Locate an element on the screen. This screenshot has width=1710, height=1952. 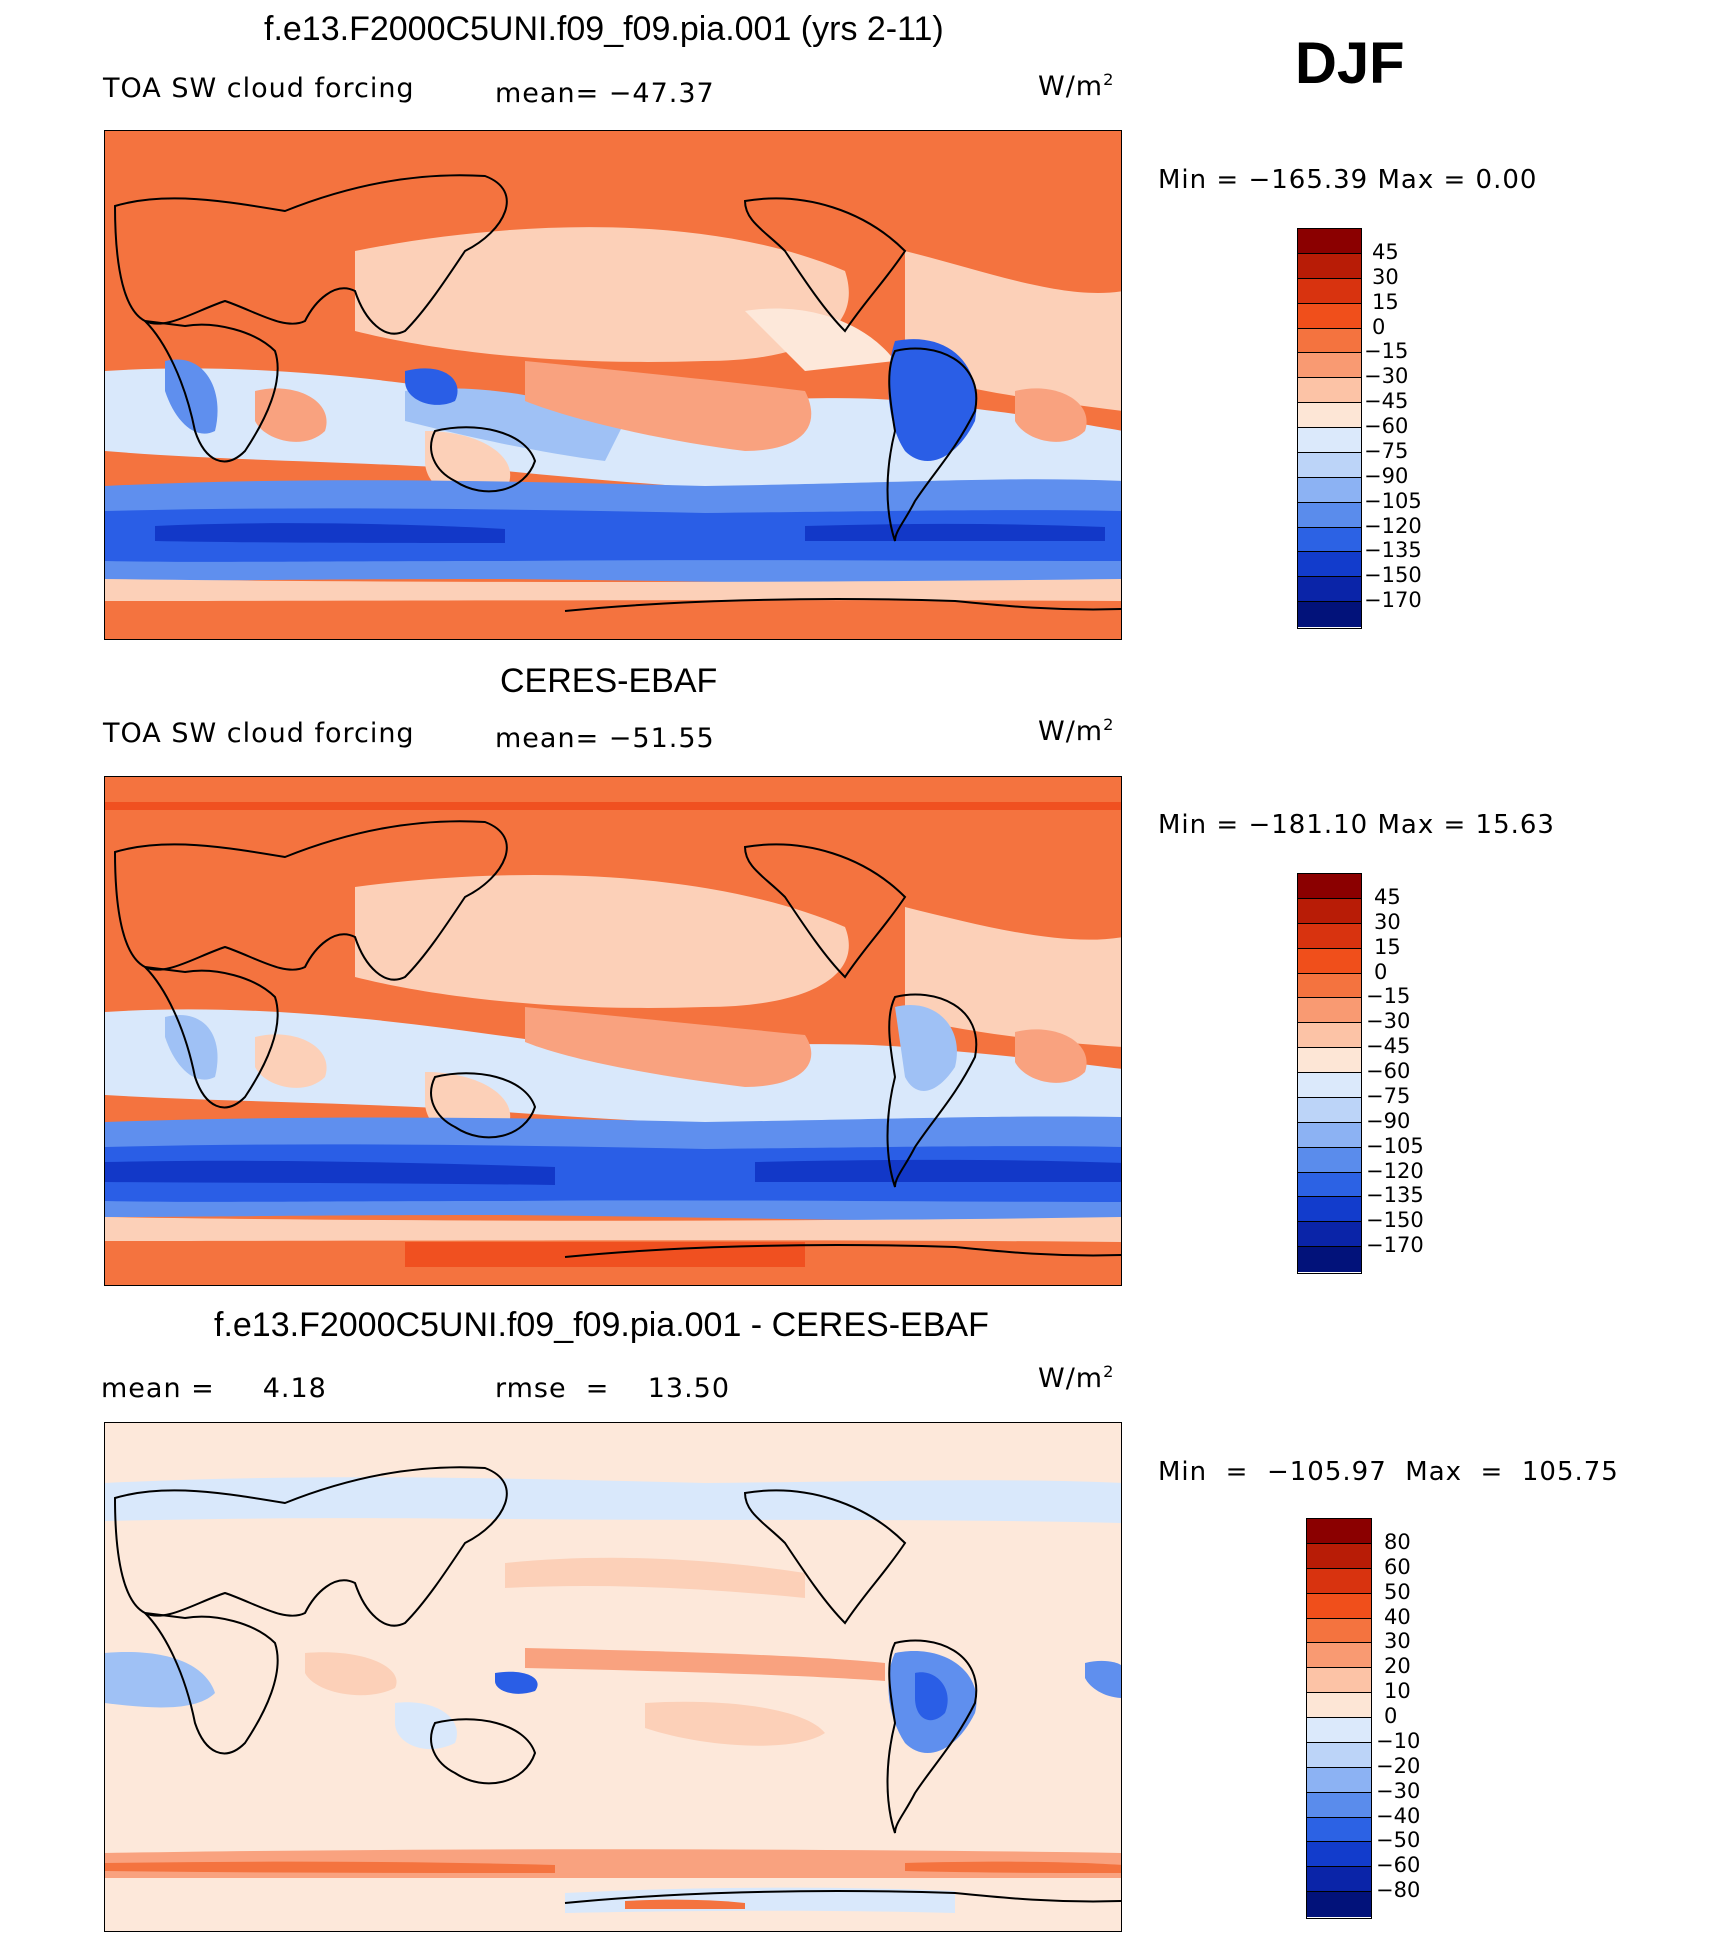
min-max-label: Min = −181.10 Max = 15.63 is located at coordinates (1356, 825).